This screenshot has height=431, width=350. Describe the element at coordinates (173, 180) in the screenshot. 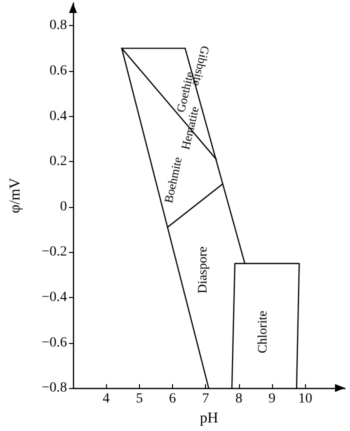

I see `annotation: Boehmite` at that location.